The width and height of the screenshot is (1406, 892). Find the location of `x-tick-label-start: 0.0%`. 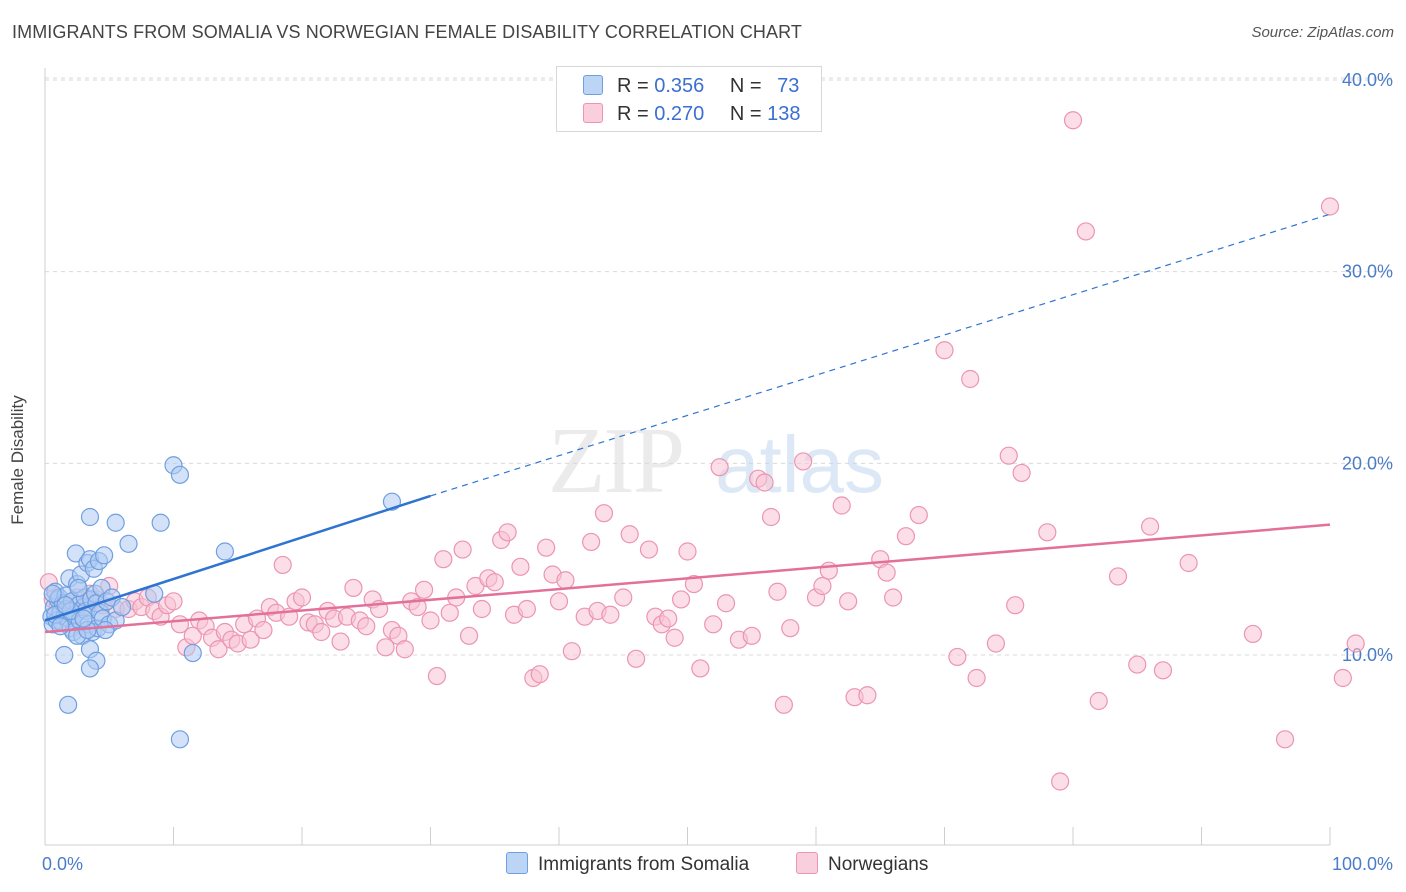

x-tick-label-start: 0.0% is located at coordinates (62, 864).